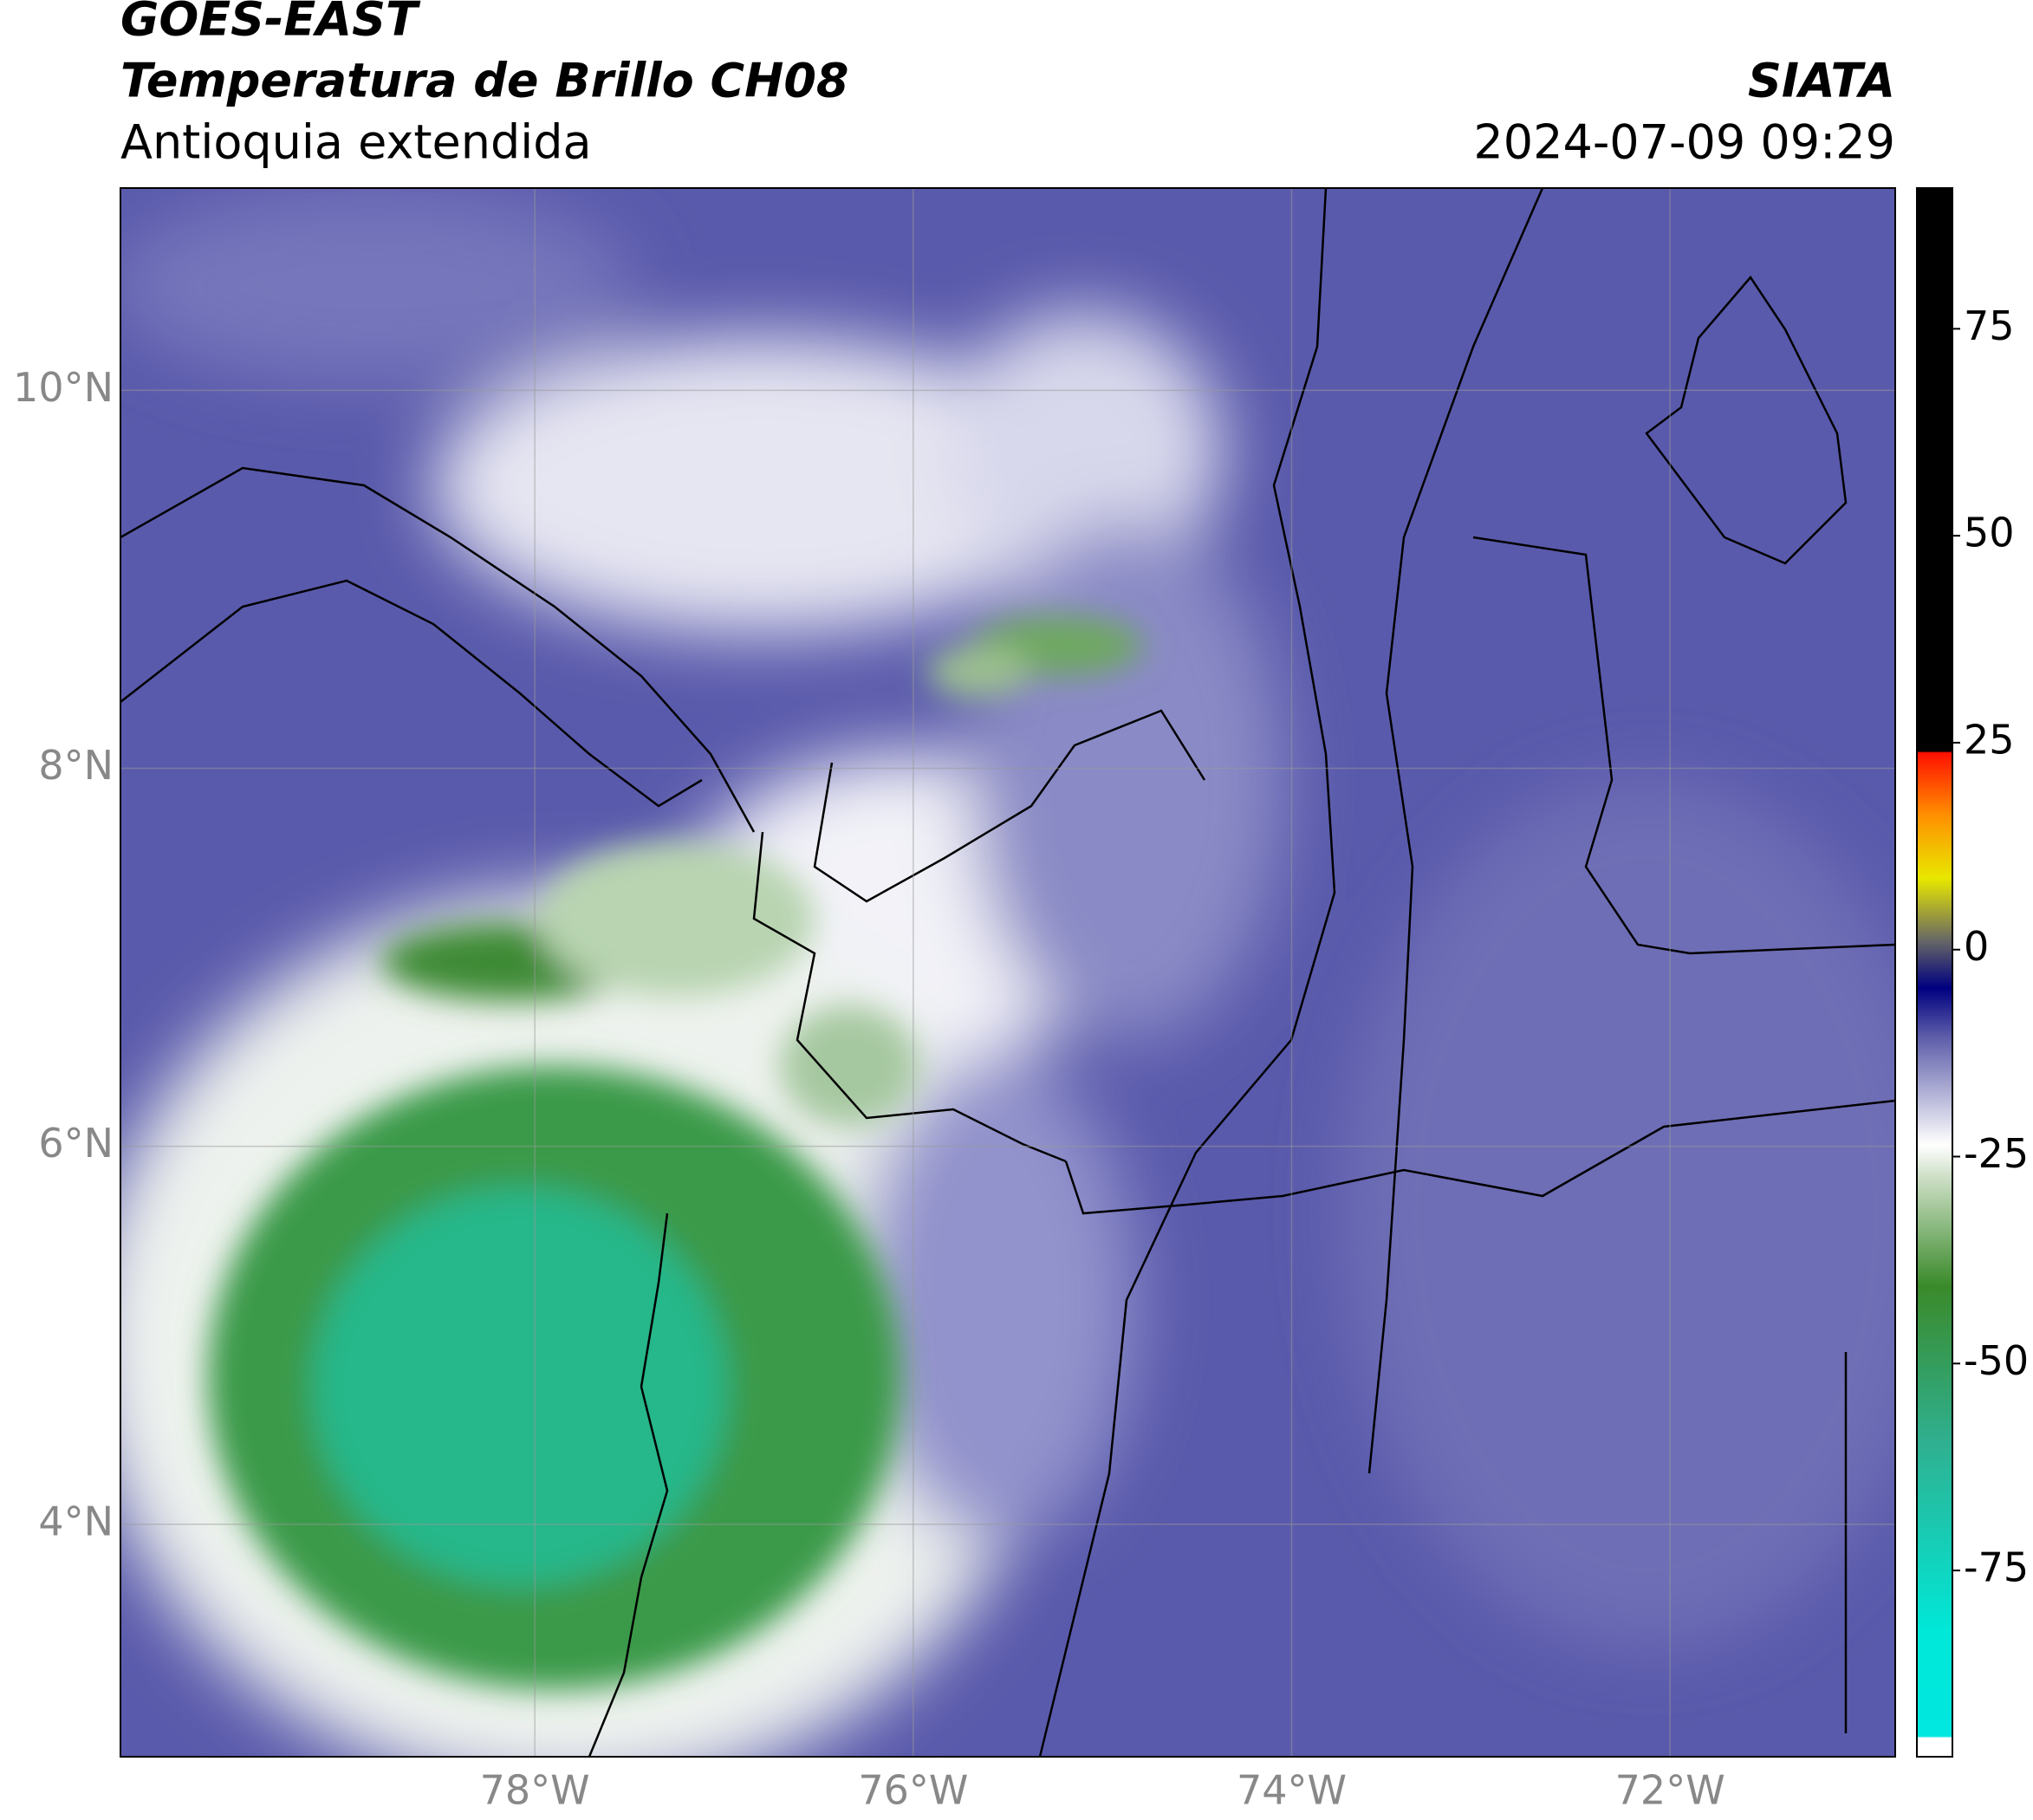 The image size is (2033, 1820). Describe the element at coordinates (913, 1790) in the screenshot. I see `x-tick-label: 76°W` at that location.